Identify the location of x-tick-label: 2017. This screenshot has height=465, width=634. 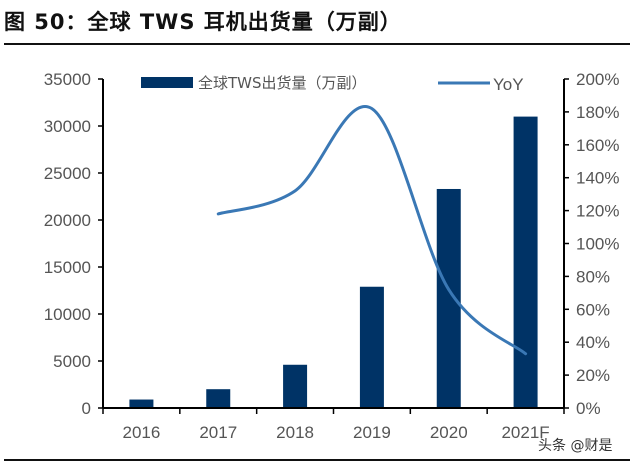
(218, 432).